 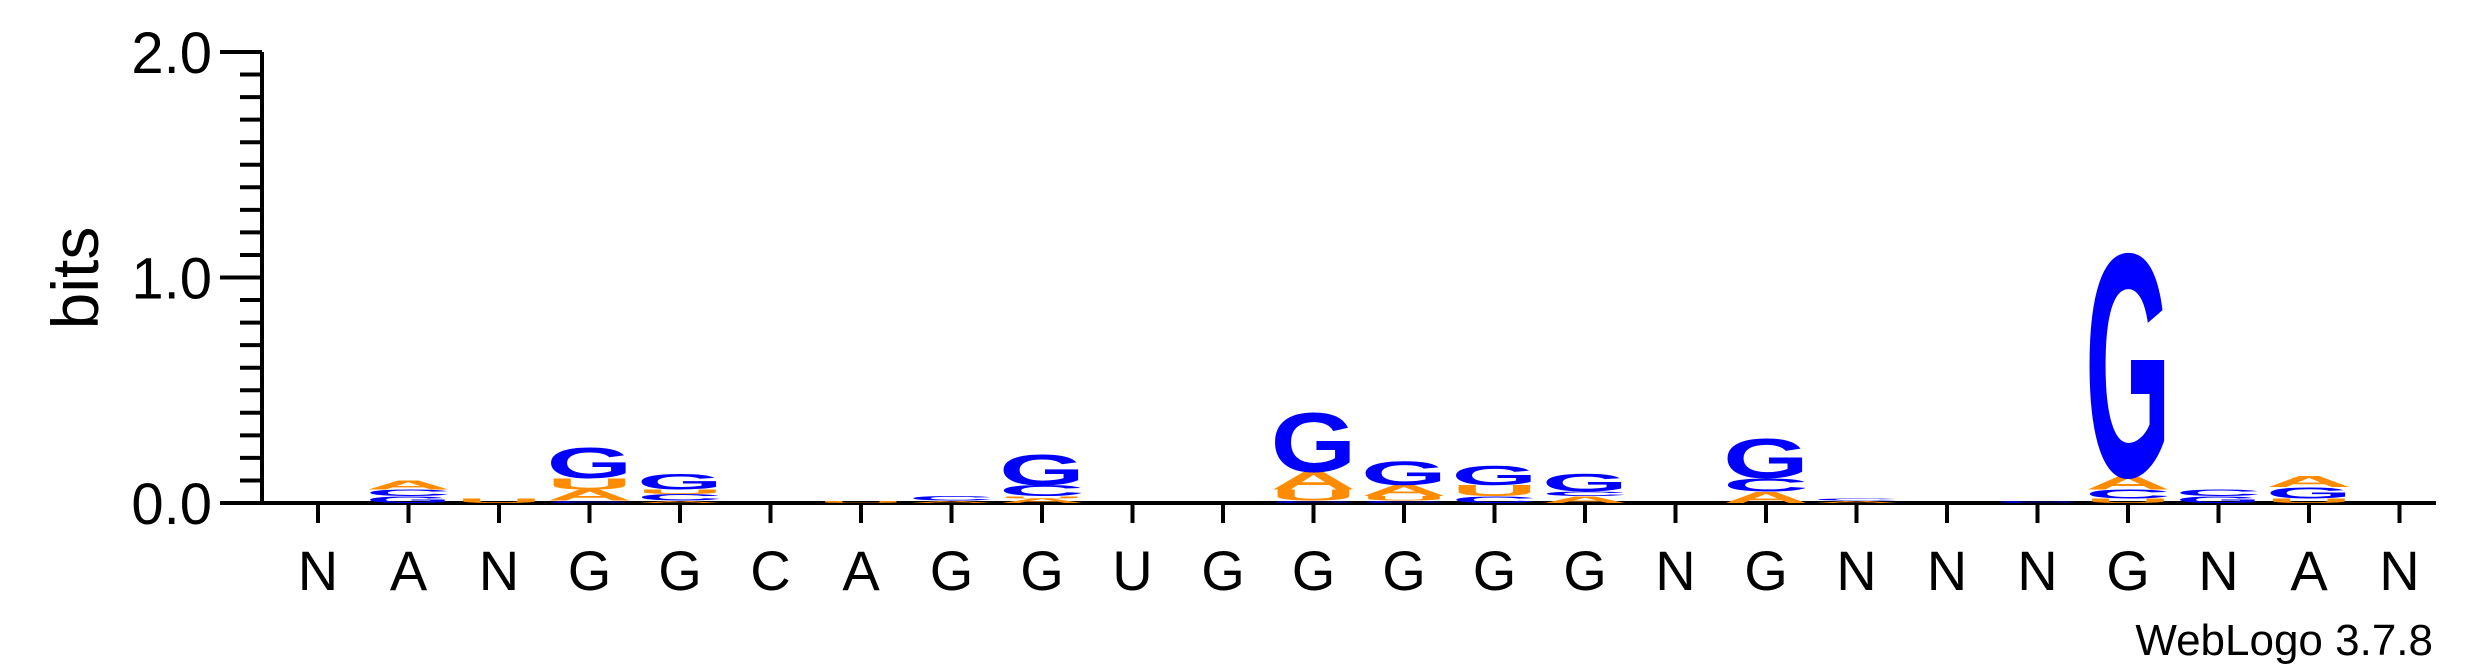 What do you see at coordinates (171, 53) in the screenshot?
I see `y-tick-label: 2.0` at bounding box center [171, 53].